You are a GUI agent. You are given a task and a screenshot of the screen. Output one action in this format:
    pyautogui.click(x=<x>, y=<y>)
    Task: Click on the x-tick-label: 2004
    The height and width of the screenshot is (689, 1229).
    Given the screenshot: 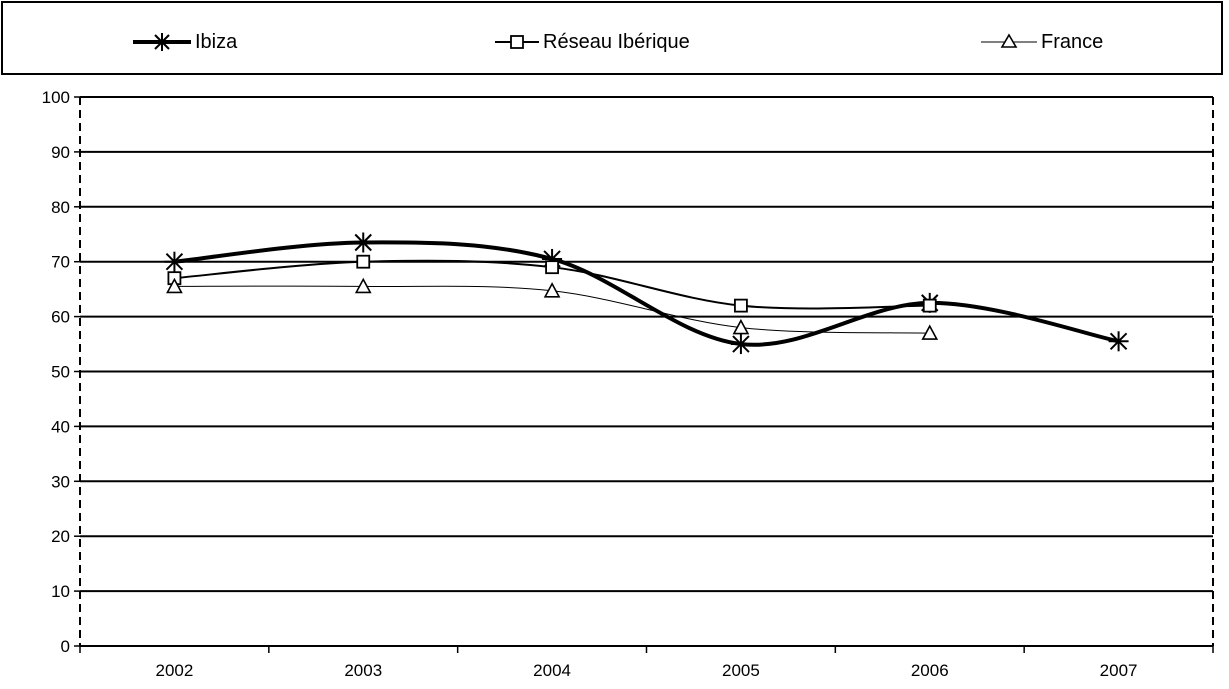 What is the action you would take?
    pyautogui.click(x=552, y=670)
    